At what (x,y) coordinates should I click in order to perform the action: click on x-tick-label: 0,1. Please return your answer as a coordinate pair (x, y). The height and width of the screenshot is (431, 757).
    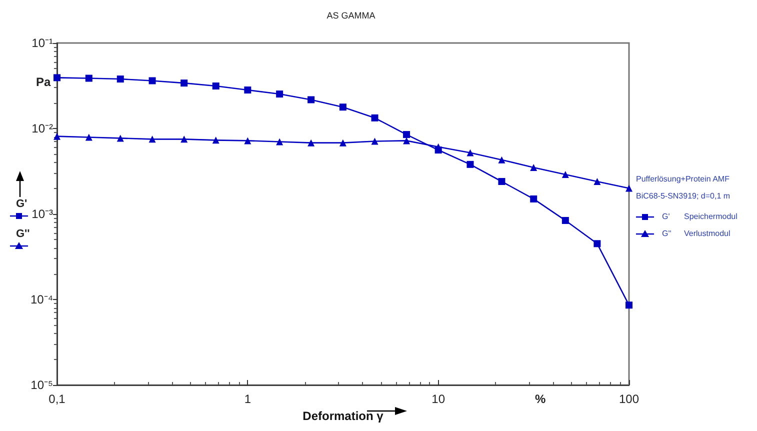
    Looking at the image, I should click on (57, 399).